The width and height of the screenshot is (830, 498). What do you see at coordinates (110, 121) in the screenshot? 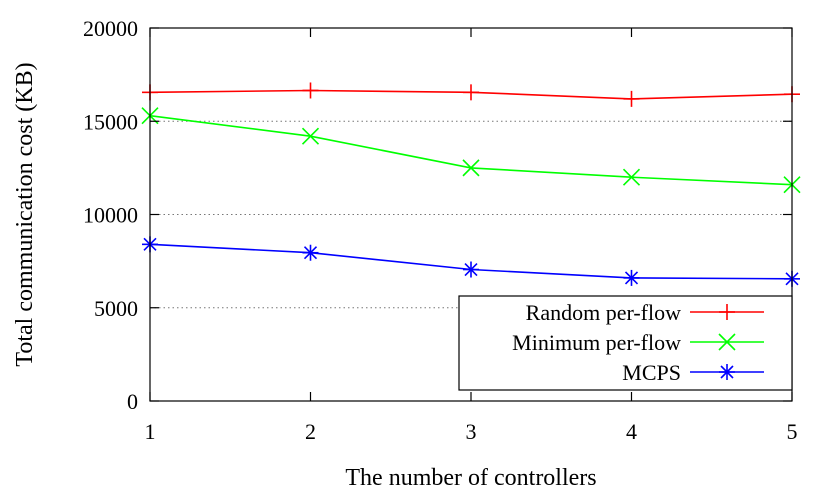
I see `y-tick-label: 15000` at bounding box center [110, 121].